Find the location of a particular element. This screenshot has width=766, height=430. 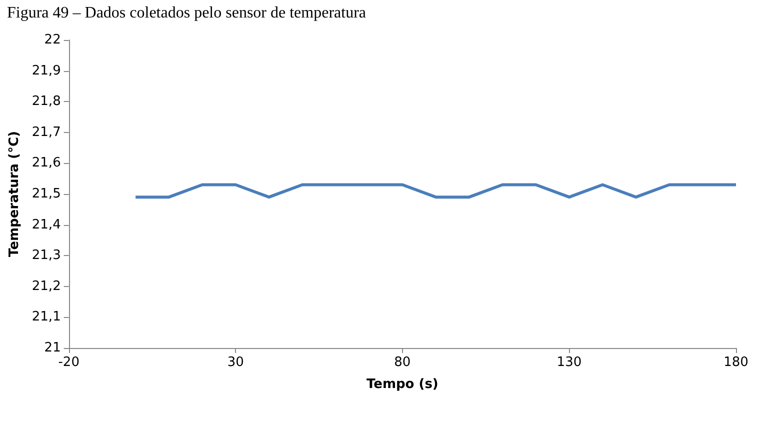

y-tick-label: 21 is located at coordinates (52, 348).